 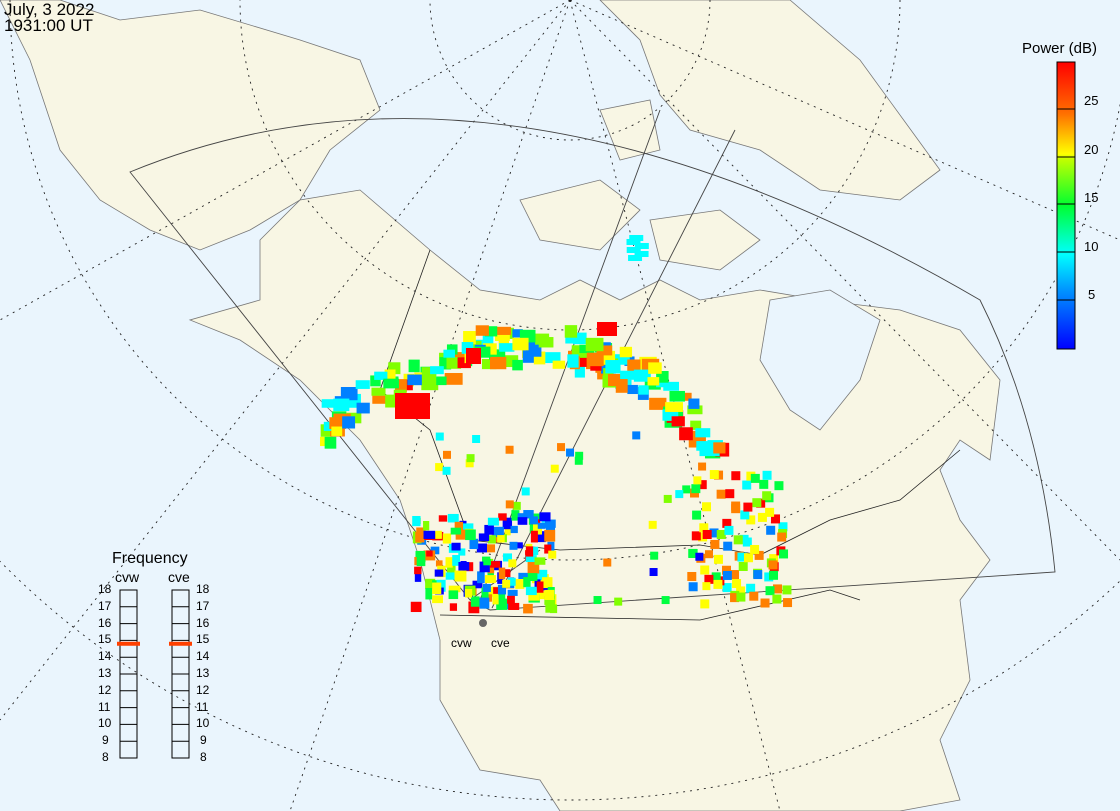 What do you see at coordinates (180, 643) in the screenshot?
I see `frequency-marker` at bounding box center [180, 643].